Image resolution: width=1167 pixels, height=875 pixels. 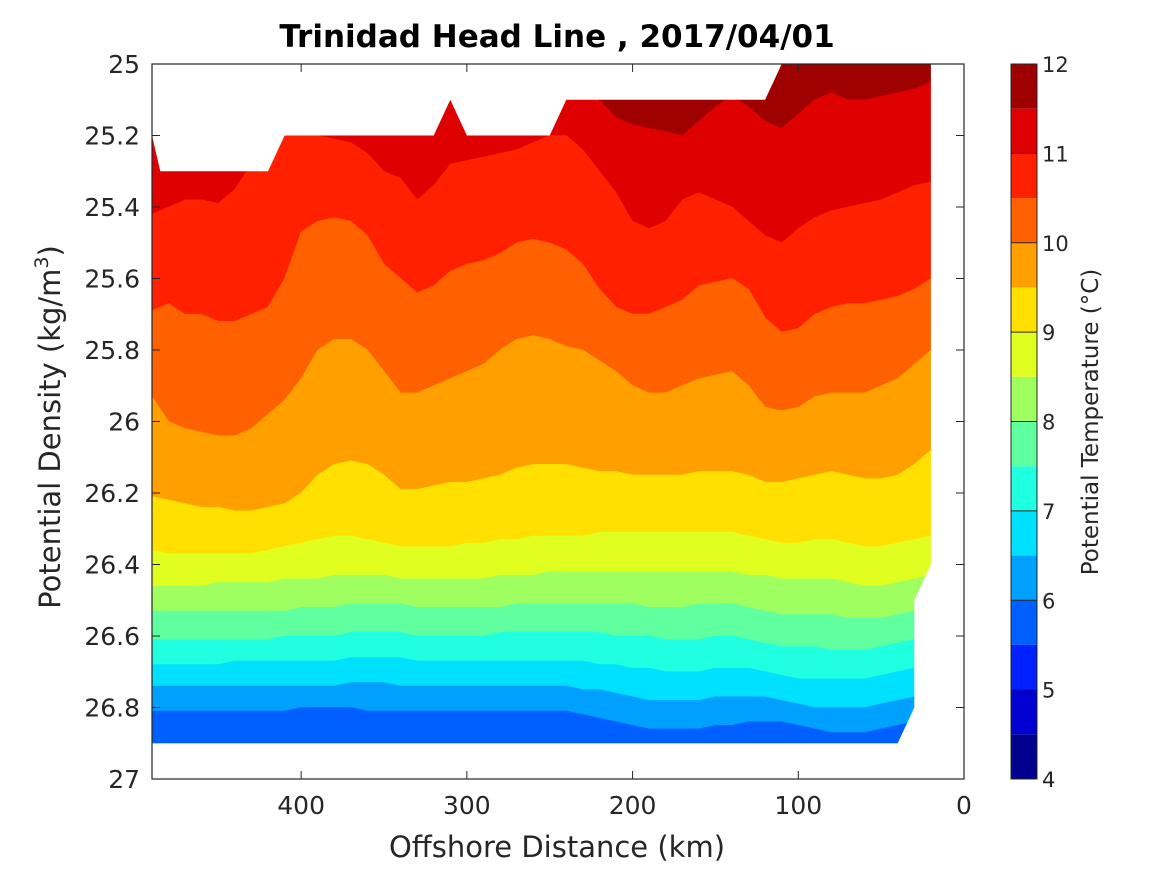 I want to click on colorbar-tick-label: 12, so click(x=1055, y=65).